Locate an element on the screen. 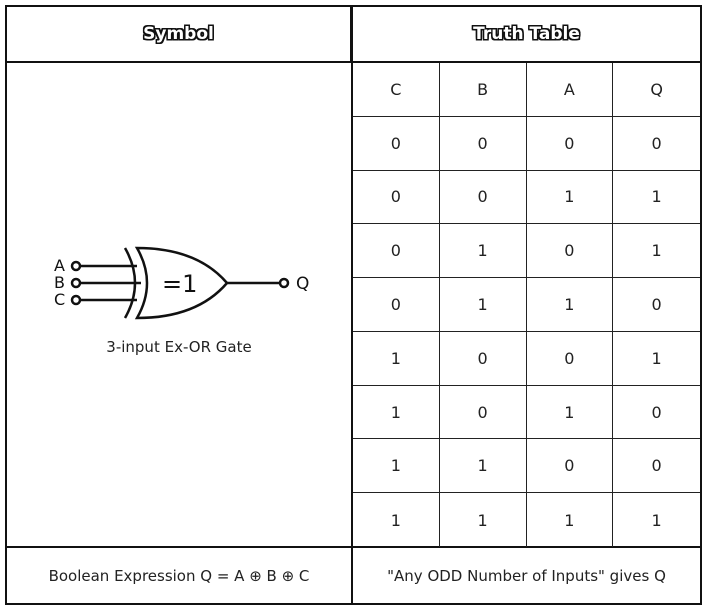 This screenshot has width=717, height=609. footer-divider is located at coordinates (353, 547).